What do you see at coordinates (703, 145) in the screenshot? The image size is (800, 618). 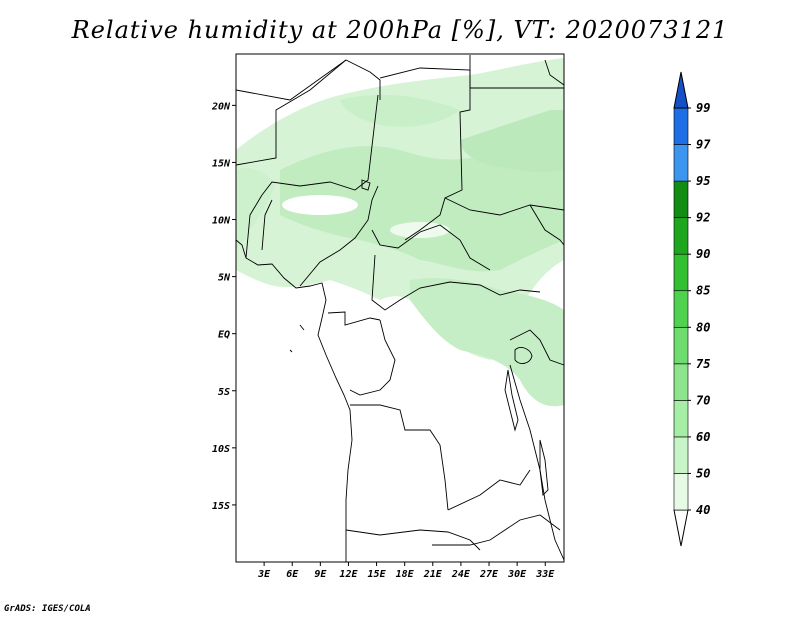 I see `colorbar-level-label: 97` at bounding box center [703, 145].